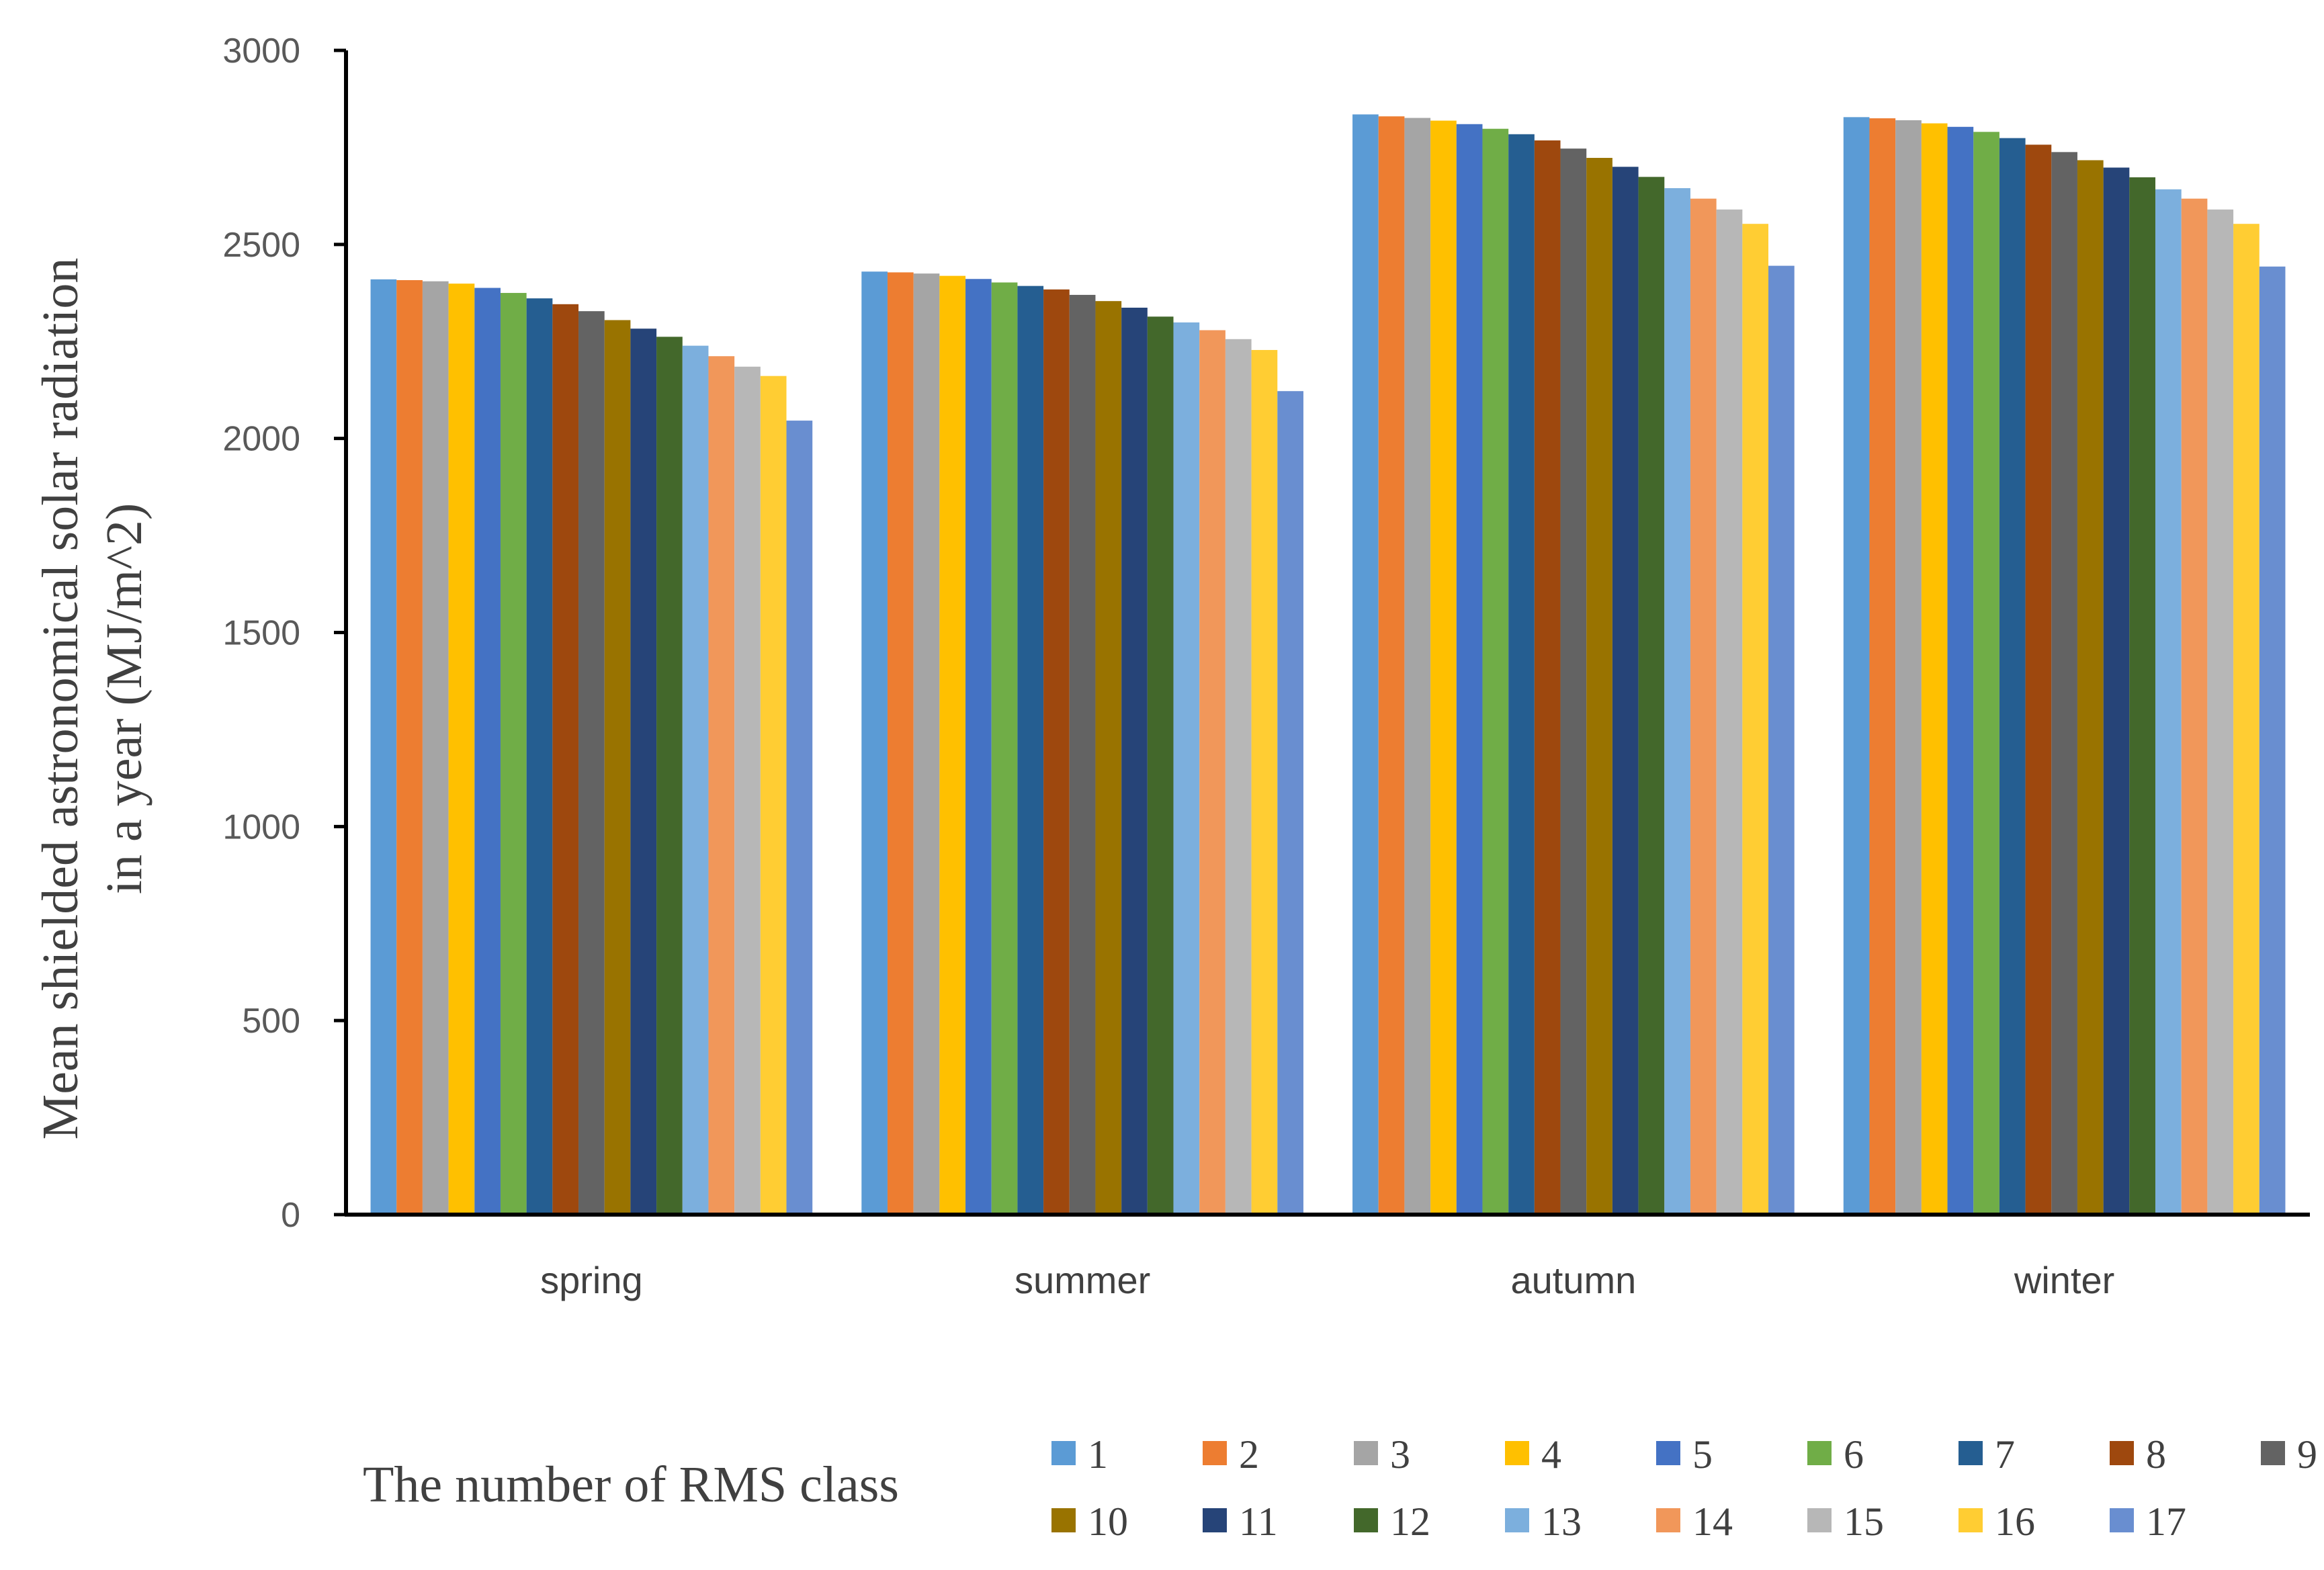  Describe the element at coordinates (2015, 1521) in the screenshot. I see `legend-label-16: 16` at that location.